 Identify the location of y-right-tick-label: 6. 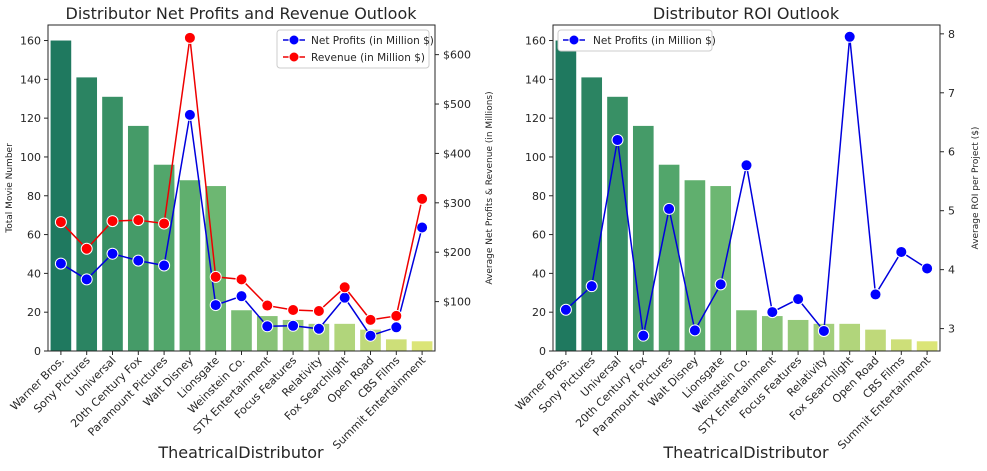
(951, 152).